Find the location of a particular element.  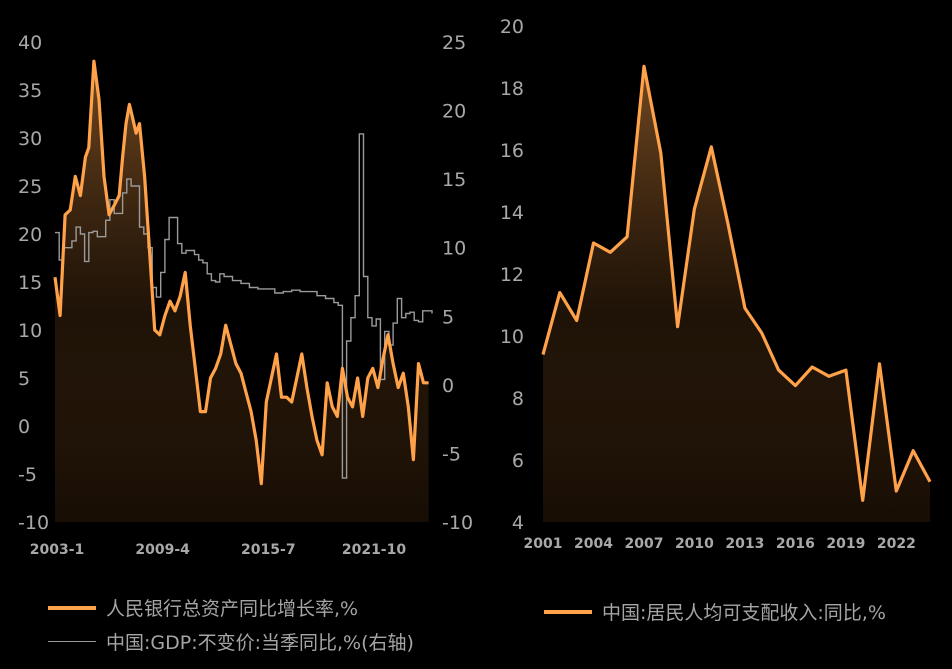

legend-swatch-orange-right is located at coordinates (568, 611).